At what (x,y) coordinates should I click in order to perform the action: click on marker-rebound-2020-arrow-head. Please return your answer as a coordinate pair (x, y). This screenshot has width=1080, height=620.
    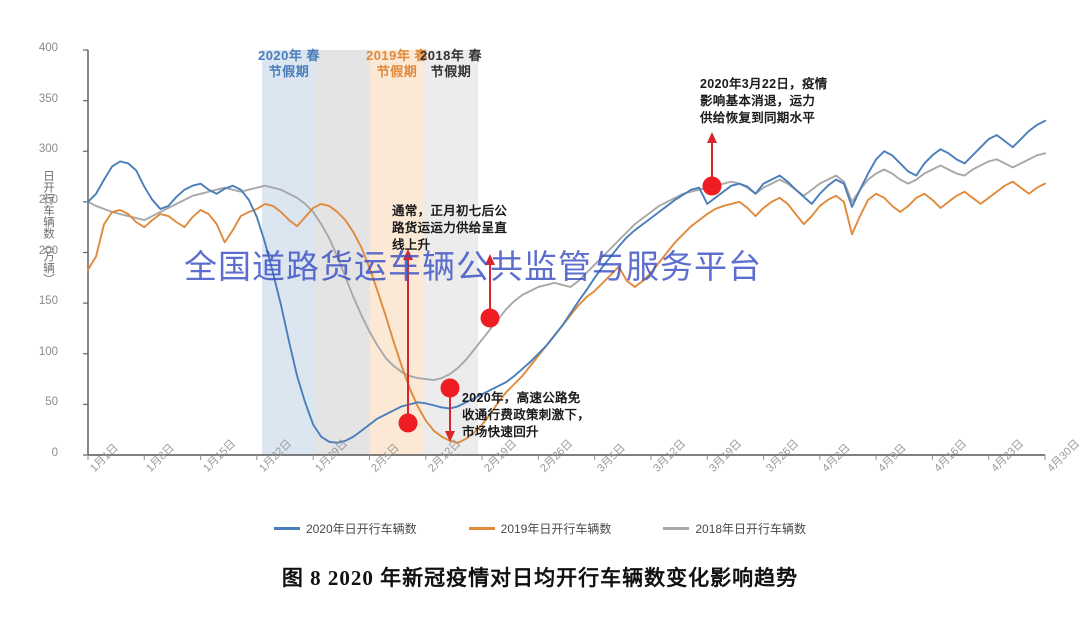
    Looking at the image, I should click on (450, 436).